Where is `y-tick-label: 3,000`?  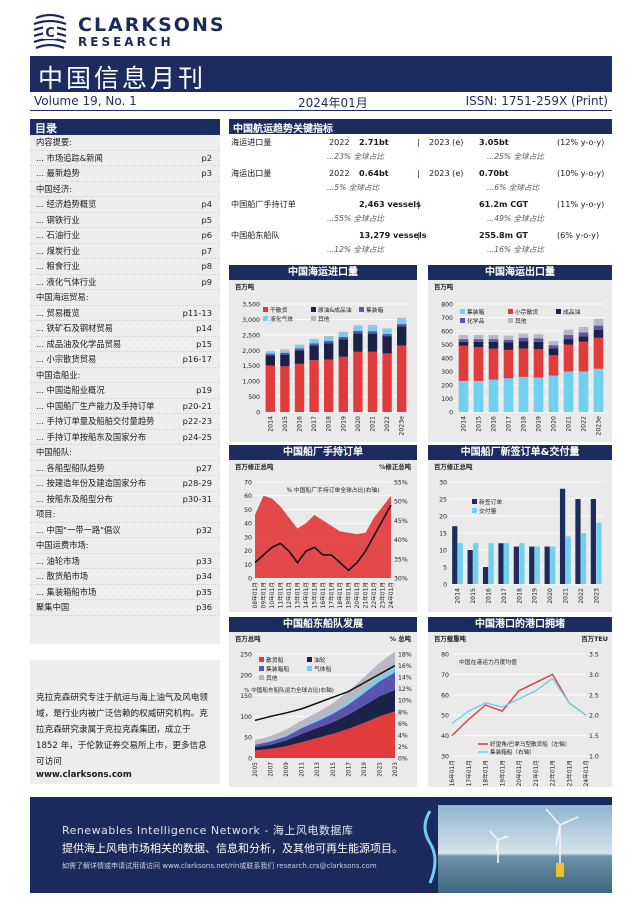 y-tick-label: 3,000 is located at coordinates (251, 320).